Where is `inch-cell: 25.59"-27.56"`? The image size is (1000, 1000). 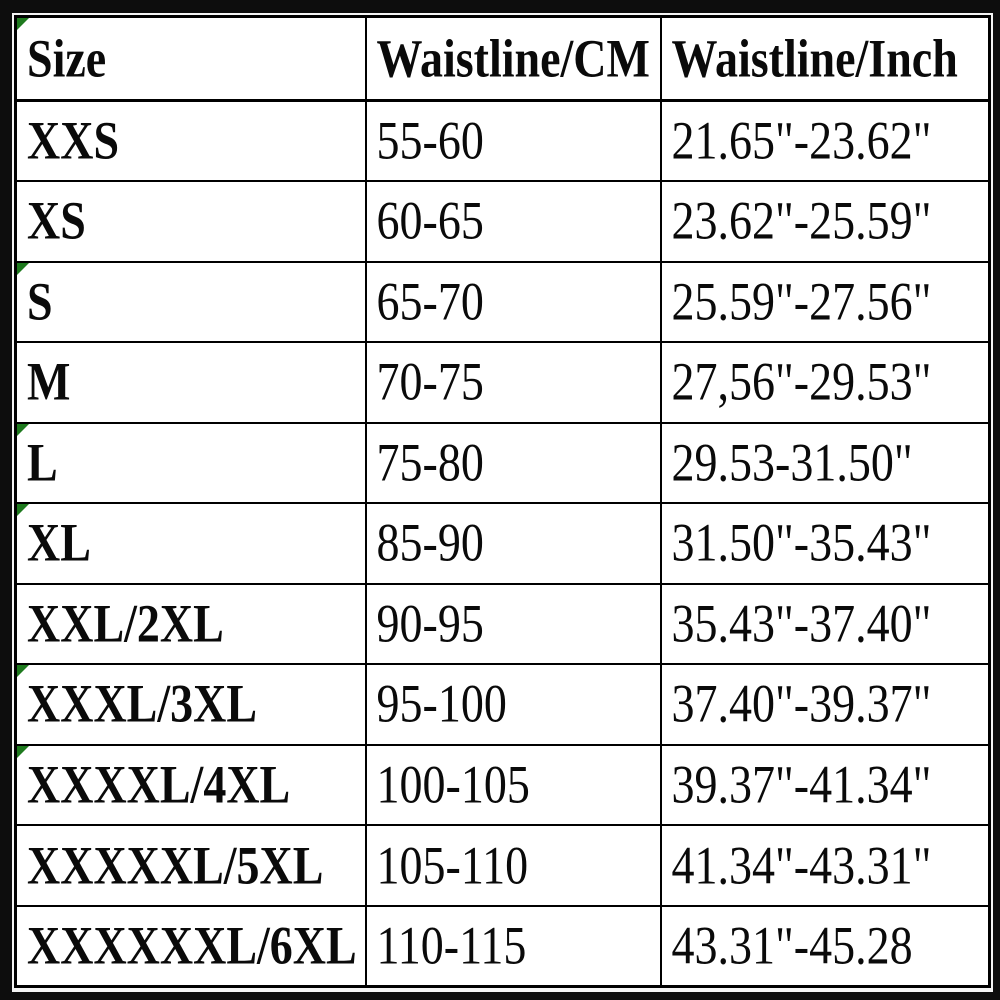 inch-cell: 25.59"-27.56" is located at coordinates (825, 302).